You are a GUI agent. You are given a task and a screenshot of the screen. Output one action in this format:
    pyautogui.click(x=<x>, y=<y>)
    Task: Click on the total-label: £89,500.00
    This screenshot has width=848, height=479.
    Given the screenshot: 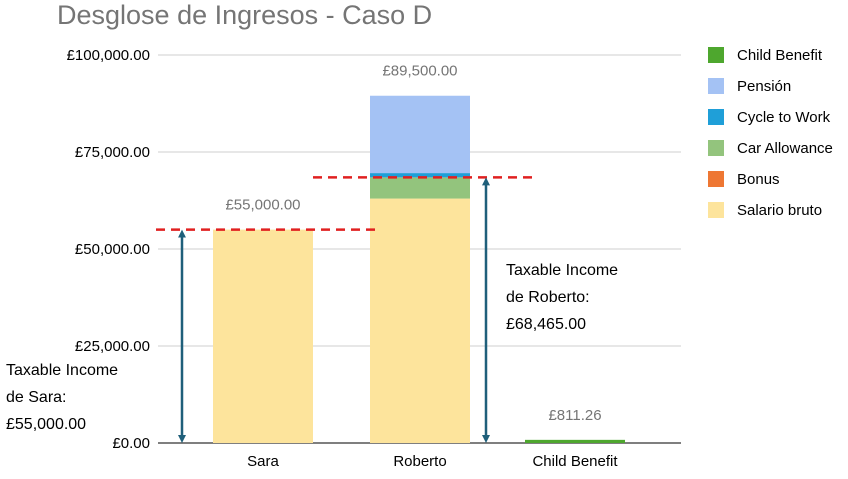 What is the action you would take?
    pyautogui.click(x=419, y=71)
    